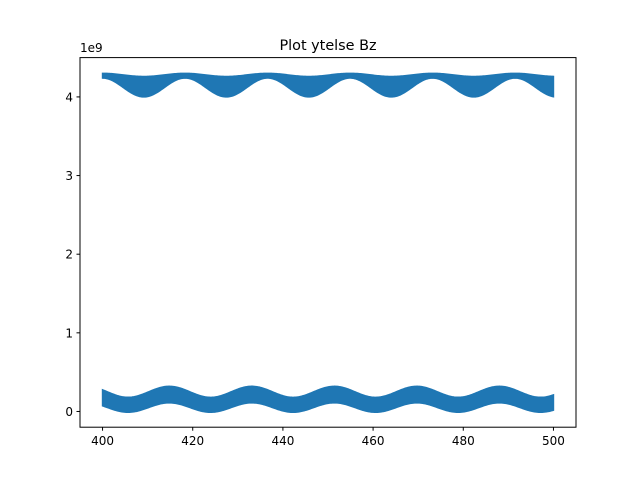  I want to click on x-tick-label: 400, so click(102, 441).